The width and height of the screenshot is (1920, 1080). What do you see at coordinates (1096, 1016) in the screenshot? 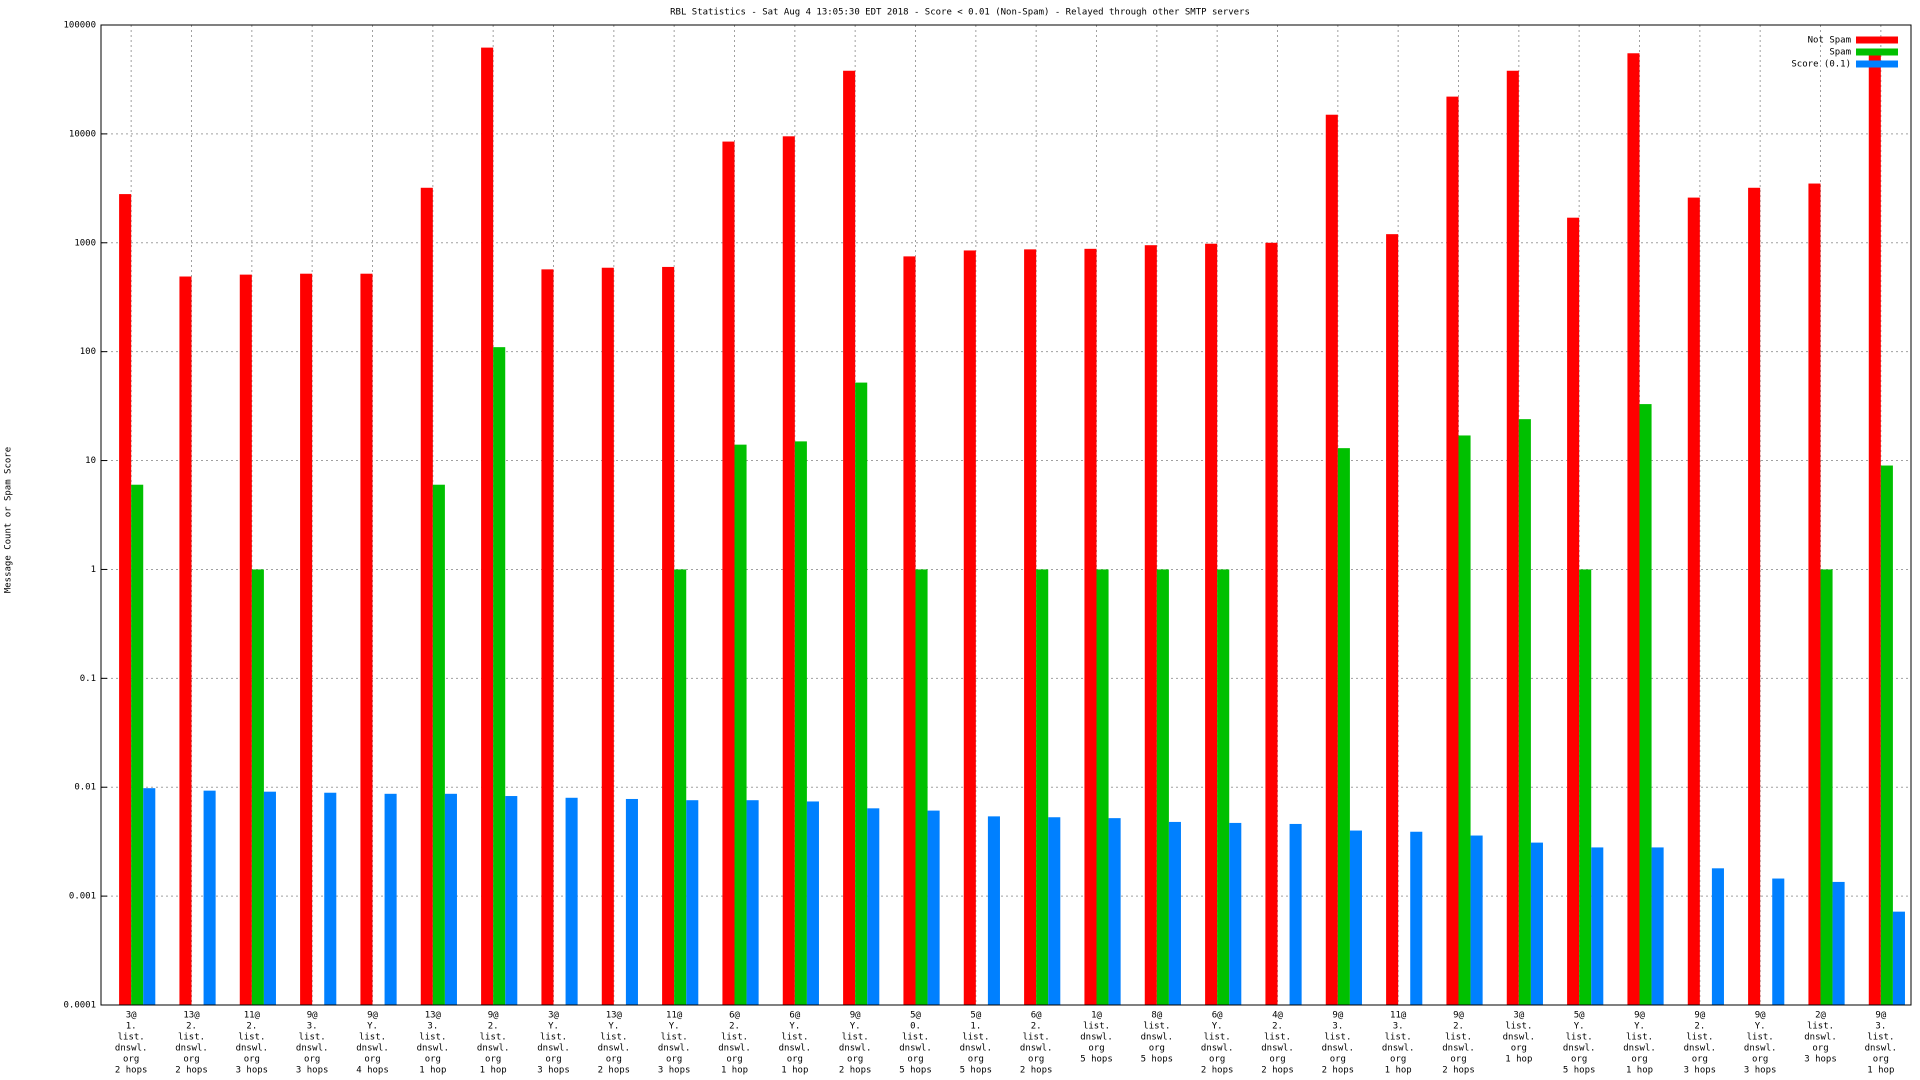
I see `x-tick-label: 1@` at bounding box center [1096, 1016].